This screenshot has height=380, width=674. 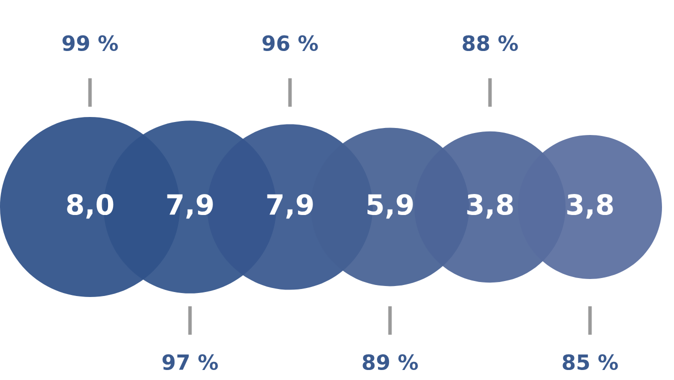 I want to click on text: 97 %, so click(x=190, y=362).